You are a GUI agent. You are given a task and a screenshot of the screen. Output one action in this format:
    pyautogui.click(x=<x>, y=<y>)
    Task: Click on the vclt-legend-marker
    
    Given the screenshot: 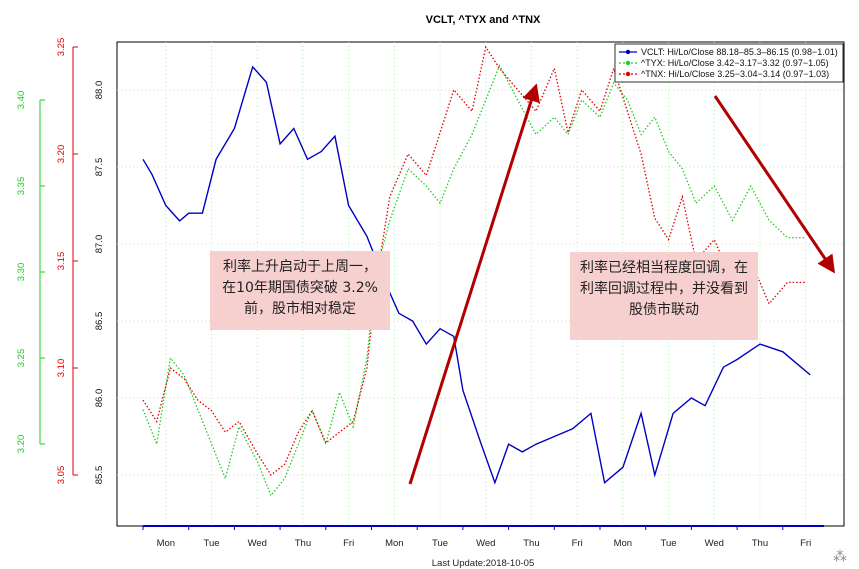 What is the action you would take?
    pyautogui.click(x=628, y=52)
    